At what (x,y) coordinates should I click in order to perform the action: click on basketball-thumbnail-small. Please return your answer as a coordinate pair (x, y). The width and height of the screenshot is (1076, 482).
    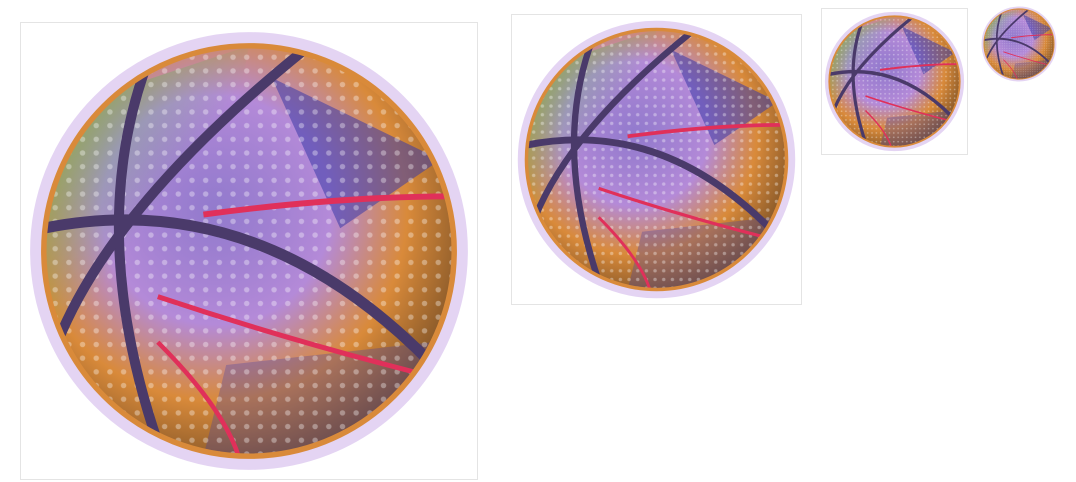
    Looking at the image, I should click on (894, 81).